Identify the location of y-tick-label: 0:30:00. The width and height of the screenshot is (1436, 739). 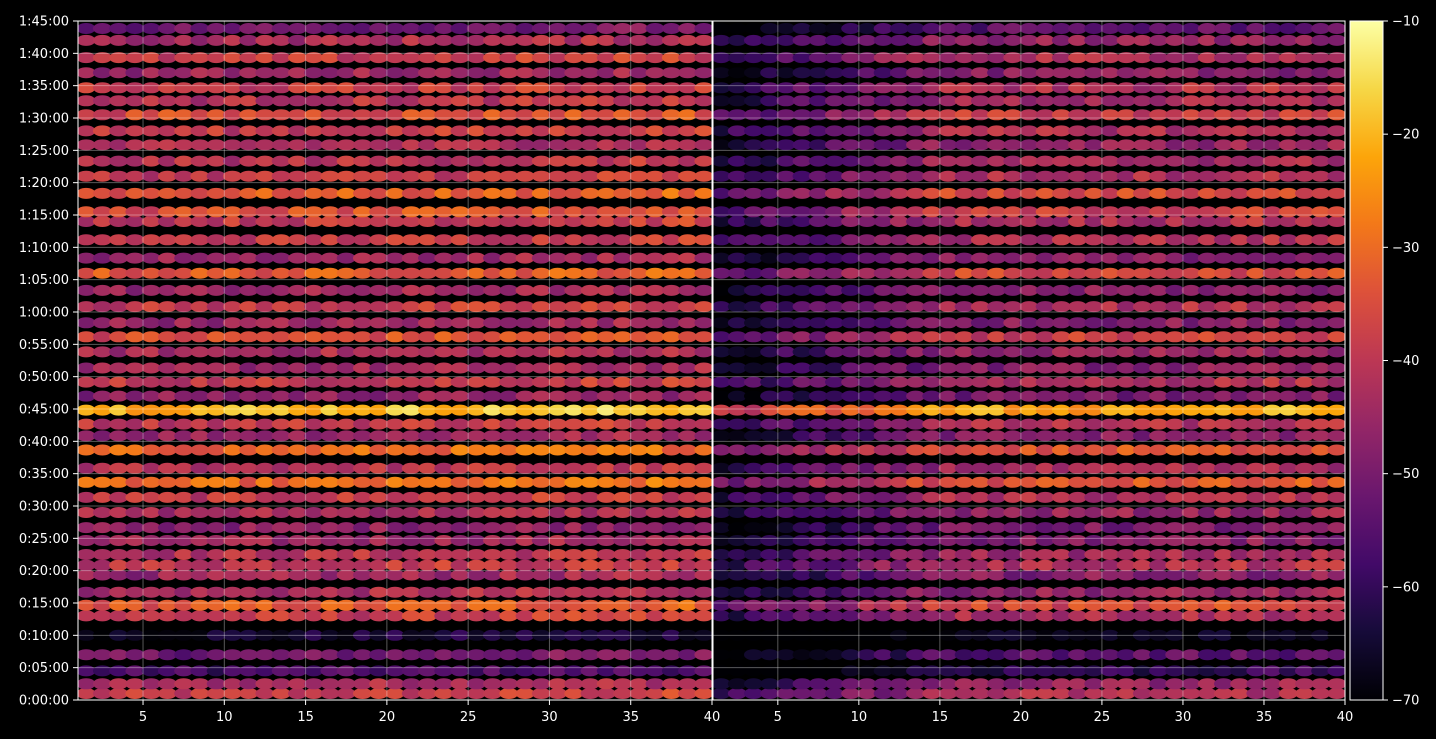
(44, 507).